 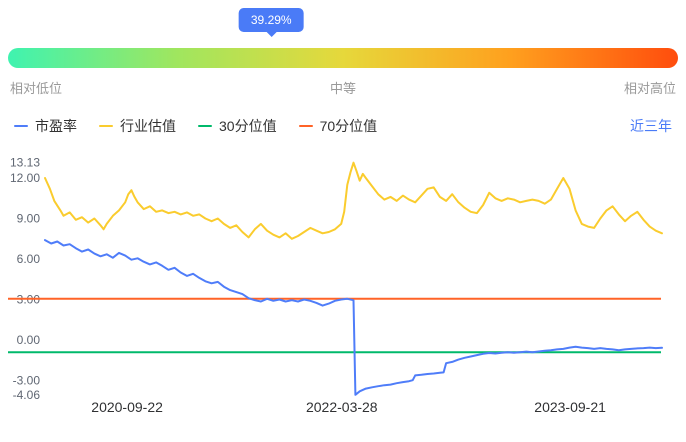 What do you see at coordinates (36, 88) in the screenshot?
I see `gauge-label-low: 相对低位` at bounding box center [36, 88].